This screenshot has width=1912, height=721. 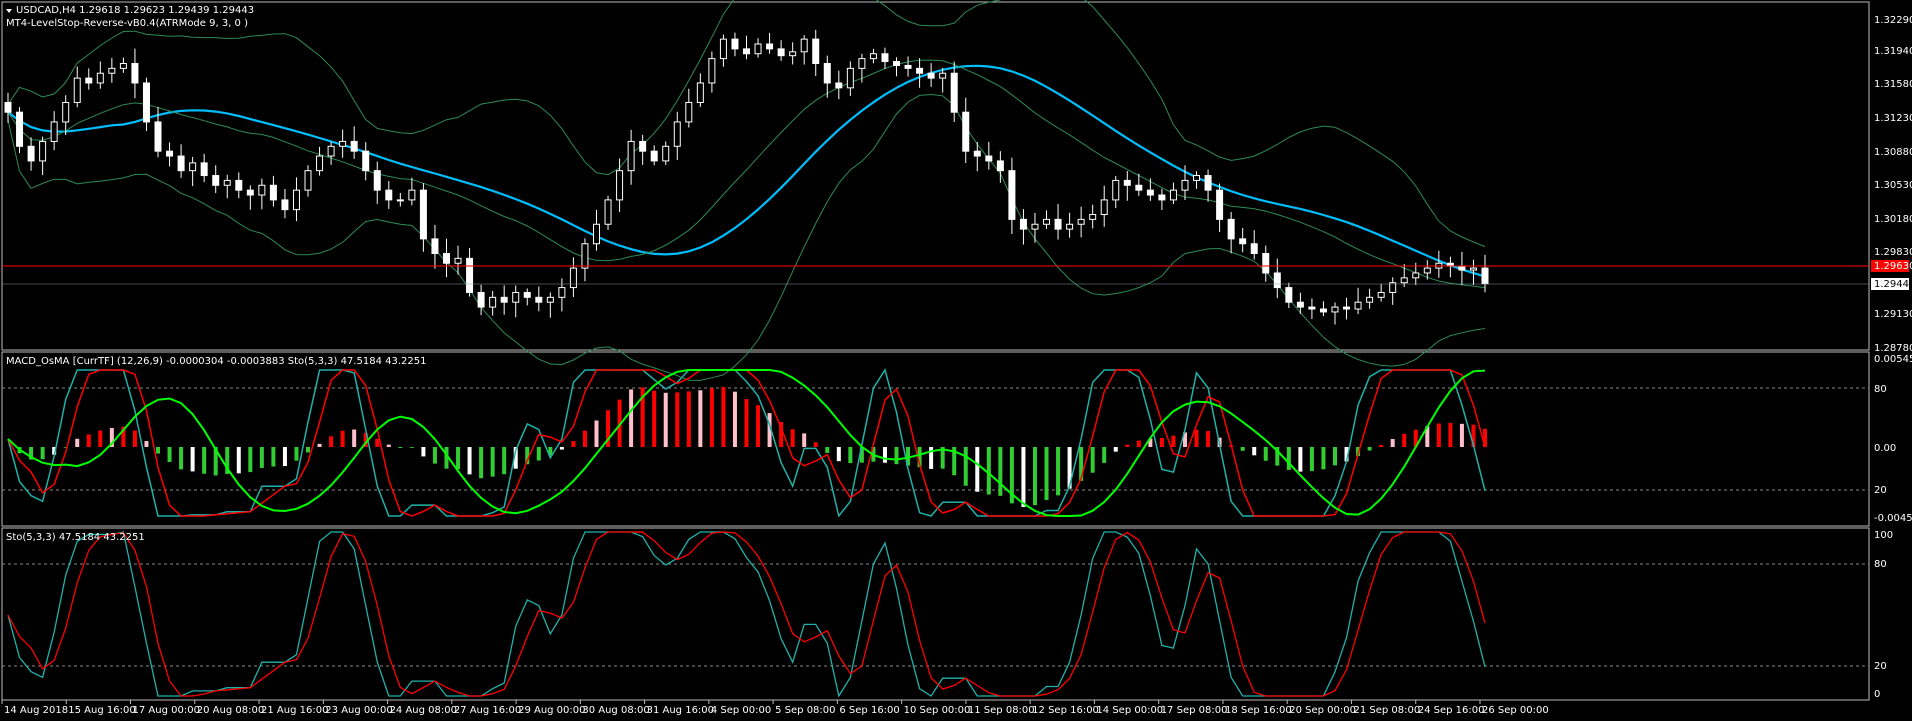 What do you see at coordinates (1890, 266) in the screenshot?
I see `red-level-badge` at bounding box center [1890, 266].